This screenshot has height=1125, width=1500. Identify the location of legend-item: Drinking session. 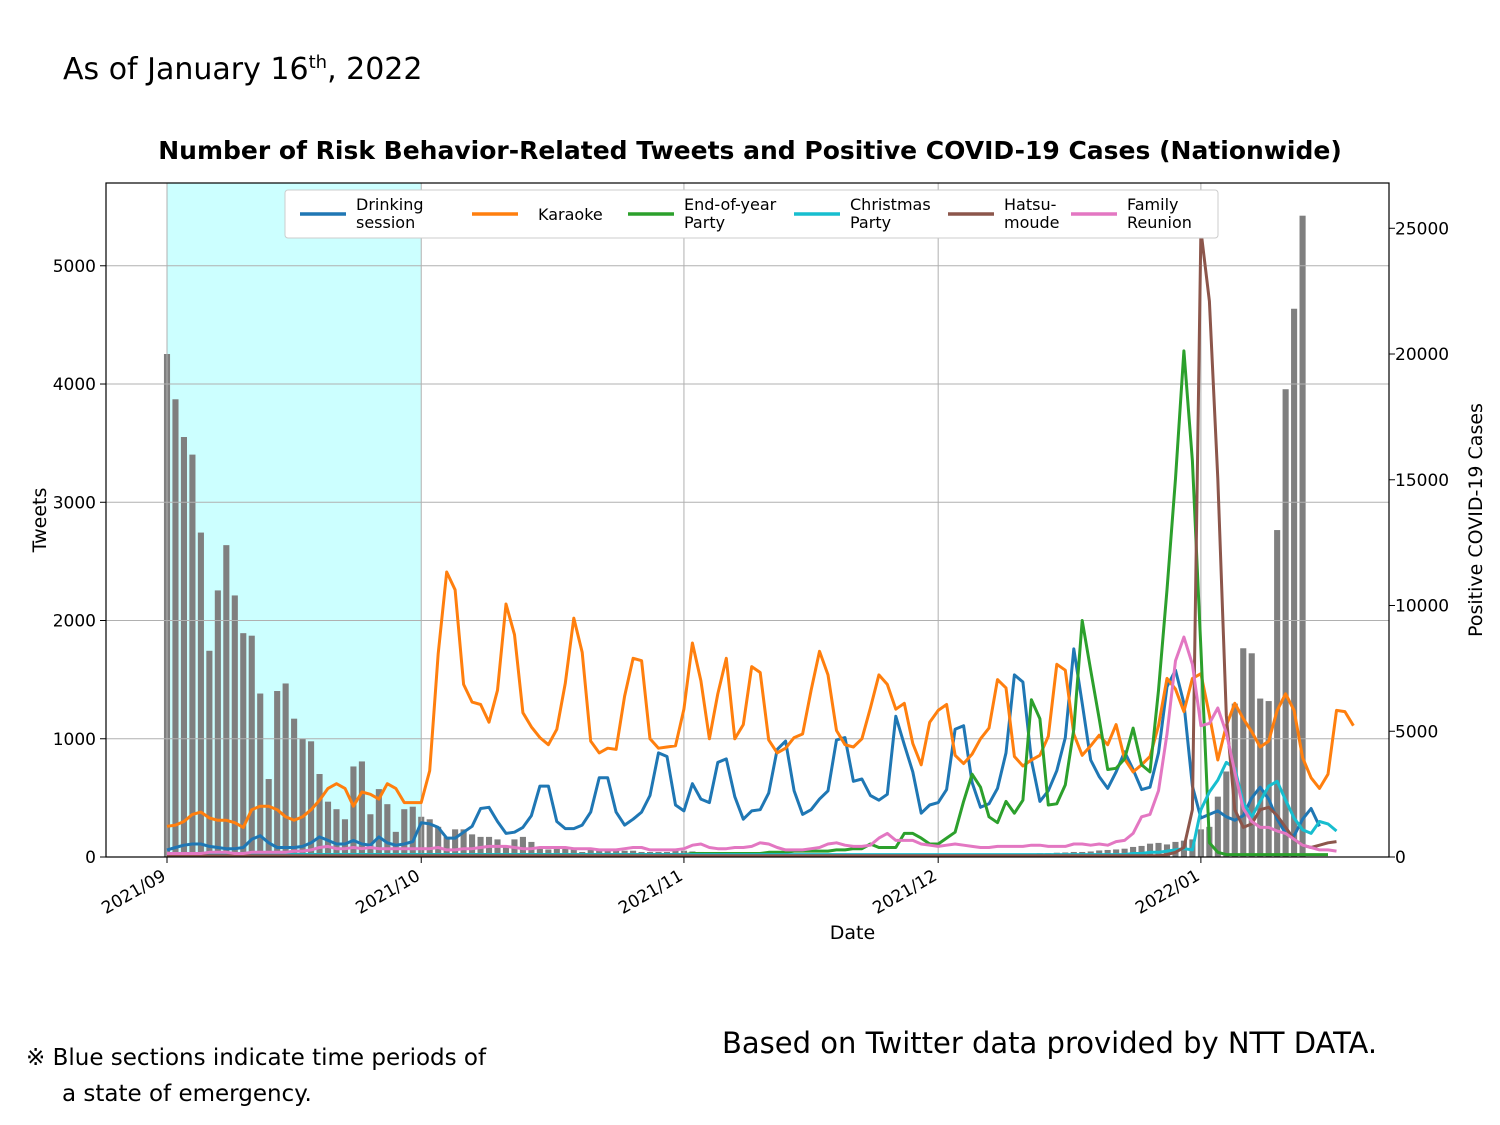
(362, 213).